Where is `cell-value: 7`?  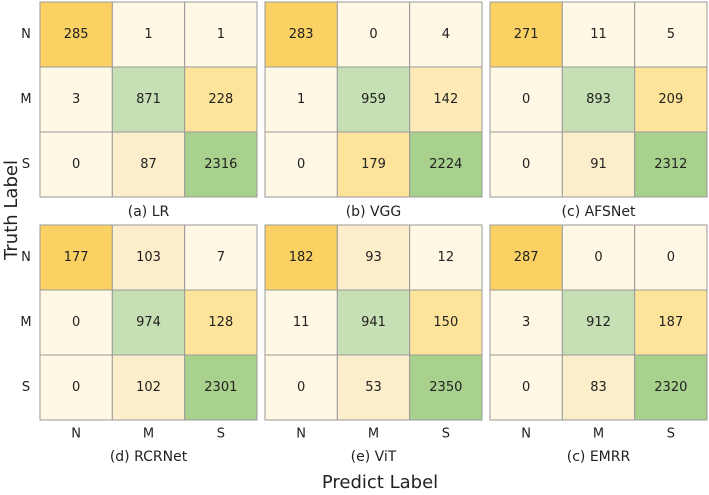 cell-value: 7 is located at coordinates (221, 257).